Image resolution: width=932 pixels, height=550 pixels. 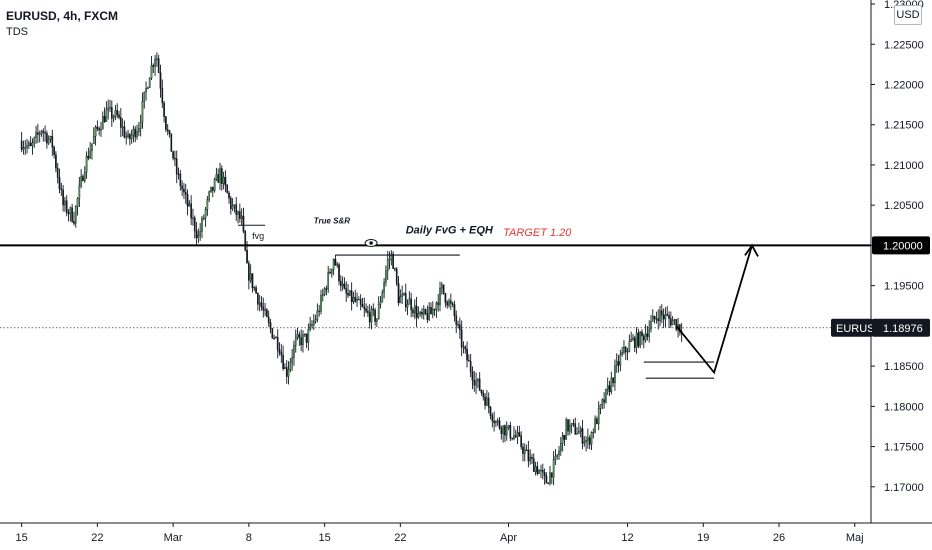 I want to click on projection-arrowhead, so click(x=751, y=250).